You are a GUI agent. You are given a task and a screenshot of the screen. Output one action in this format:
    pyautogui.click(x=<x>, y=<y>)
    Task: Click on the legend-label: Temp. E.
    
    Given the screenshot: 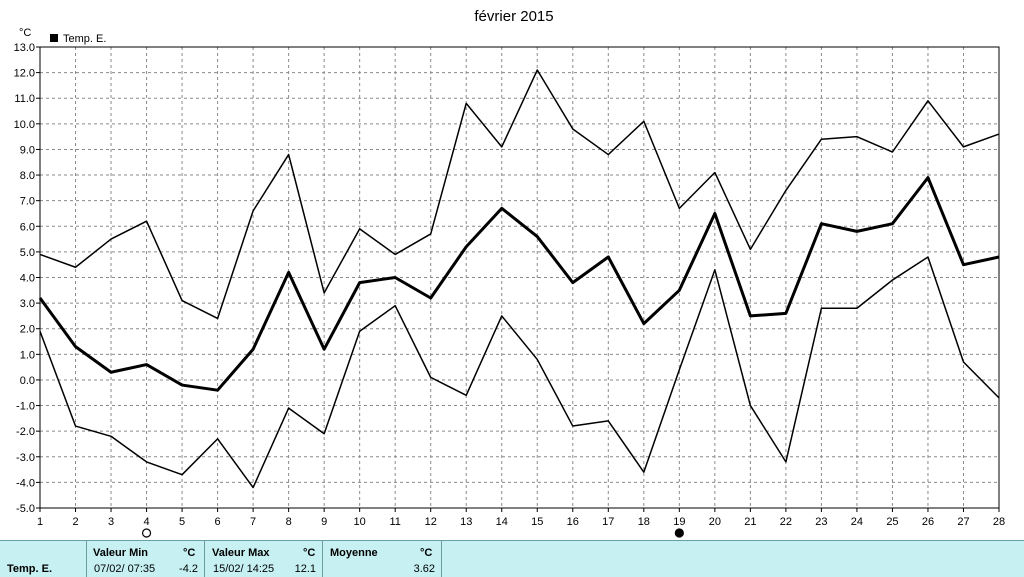 What is the action you would take?
    pyautogui.click(x=84, y=39)
    